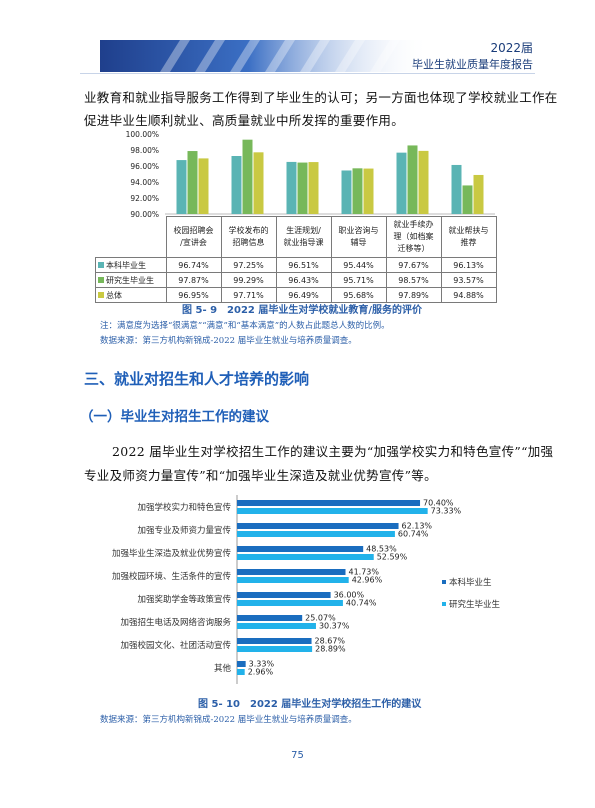  Describe the element at coordinates (468, 237) in the screenshot. I see `category-label: 就业帮扶与 推荐` at that location.